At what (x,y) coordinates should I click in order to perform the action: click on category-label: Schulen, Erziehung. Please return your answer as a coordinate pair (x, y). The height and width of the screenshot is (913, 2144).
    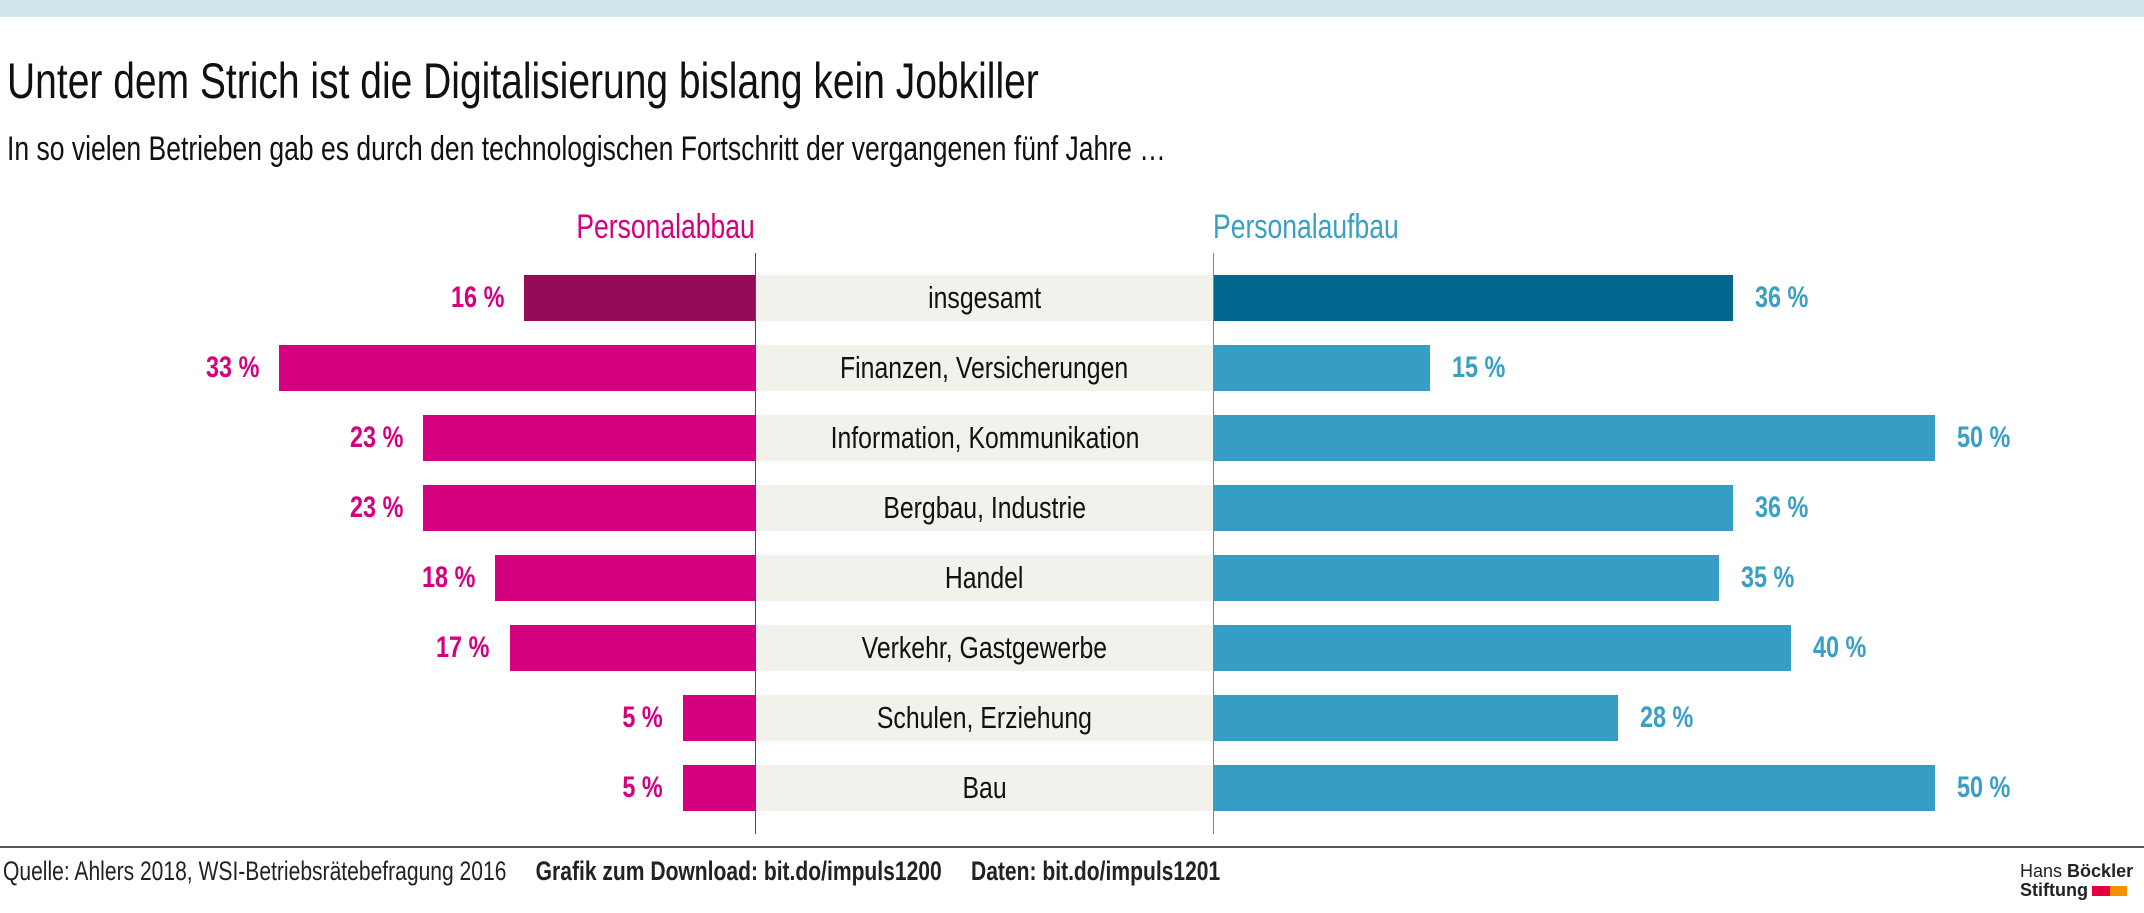
    Looking at the image, I should click on (984, 717).